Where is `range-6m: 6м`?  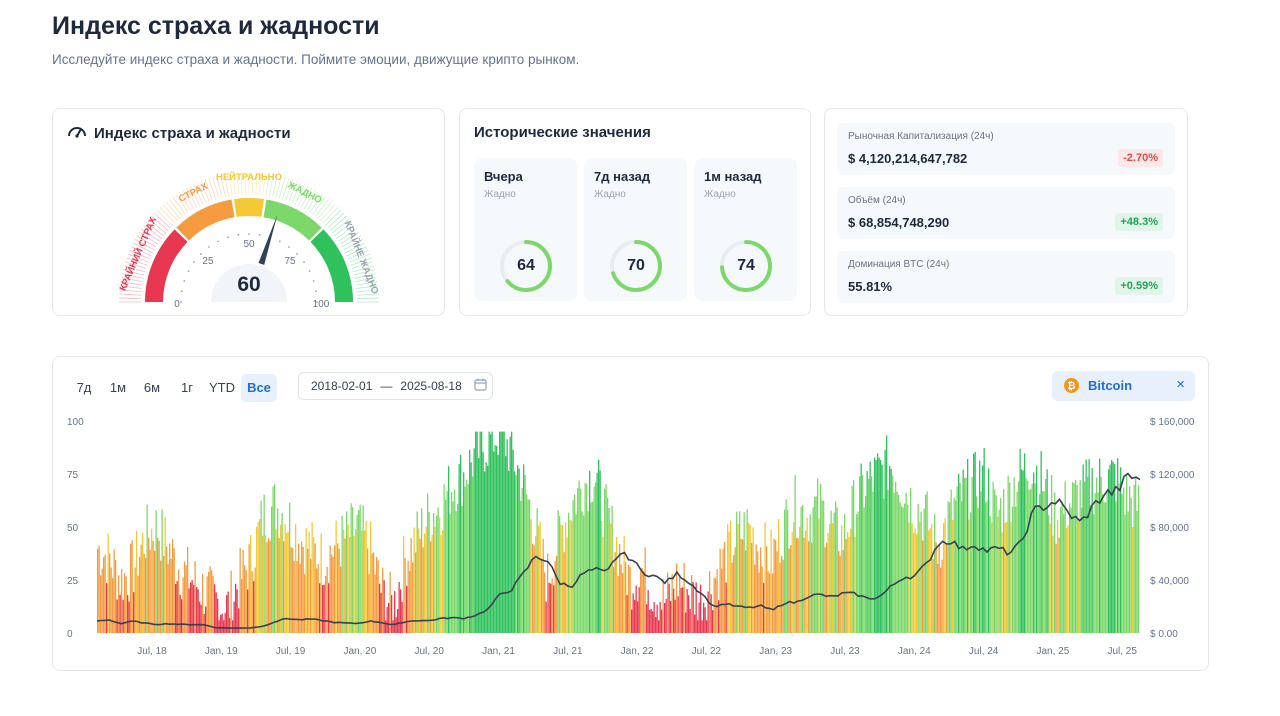
range-6m: 6м is located at coordinates (152, 387).